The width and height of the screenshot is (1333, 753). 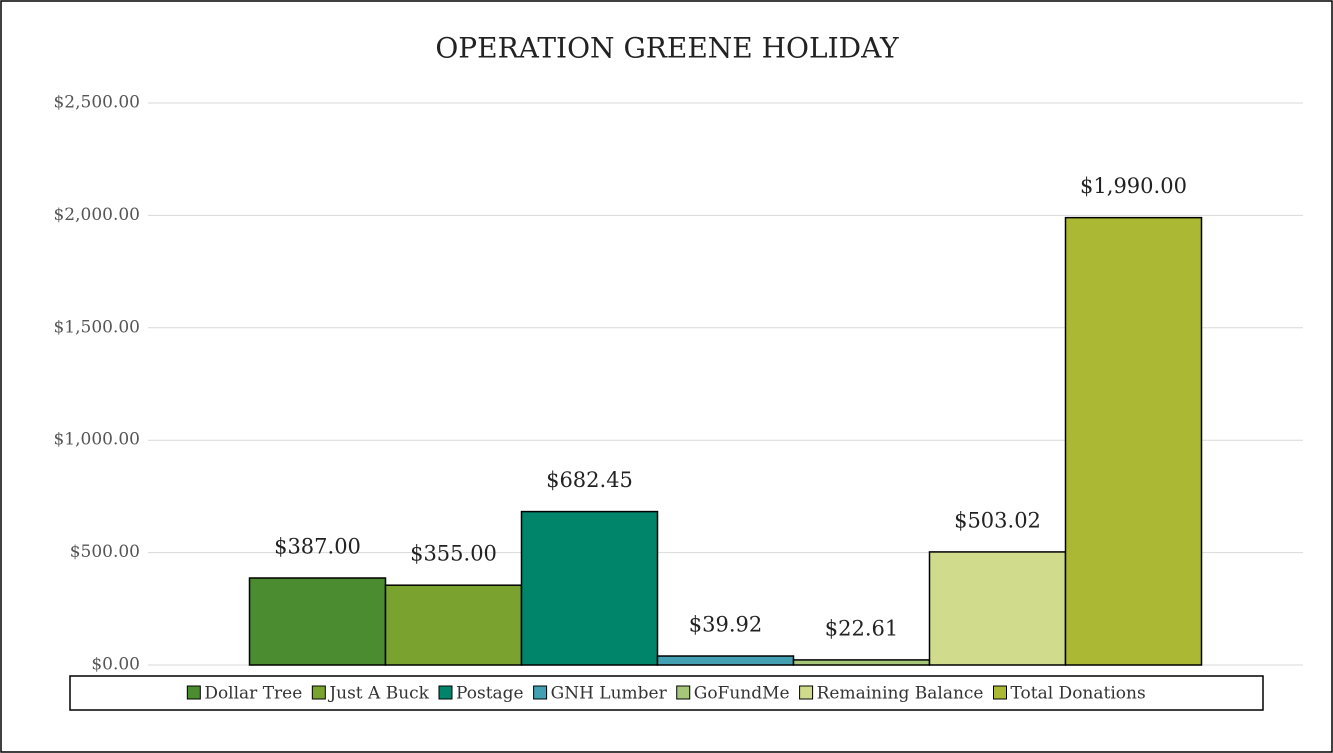 What do you see at coordinates (96, 103) in the screenshot?
I see `y-tick-label: $2,500.00` at bounding box center [96, 103].